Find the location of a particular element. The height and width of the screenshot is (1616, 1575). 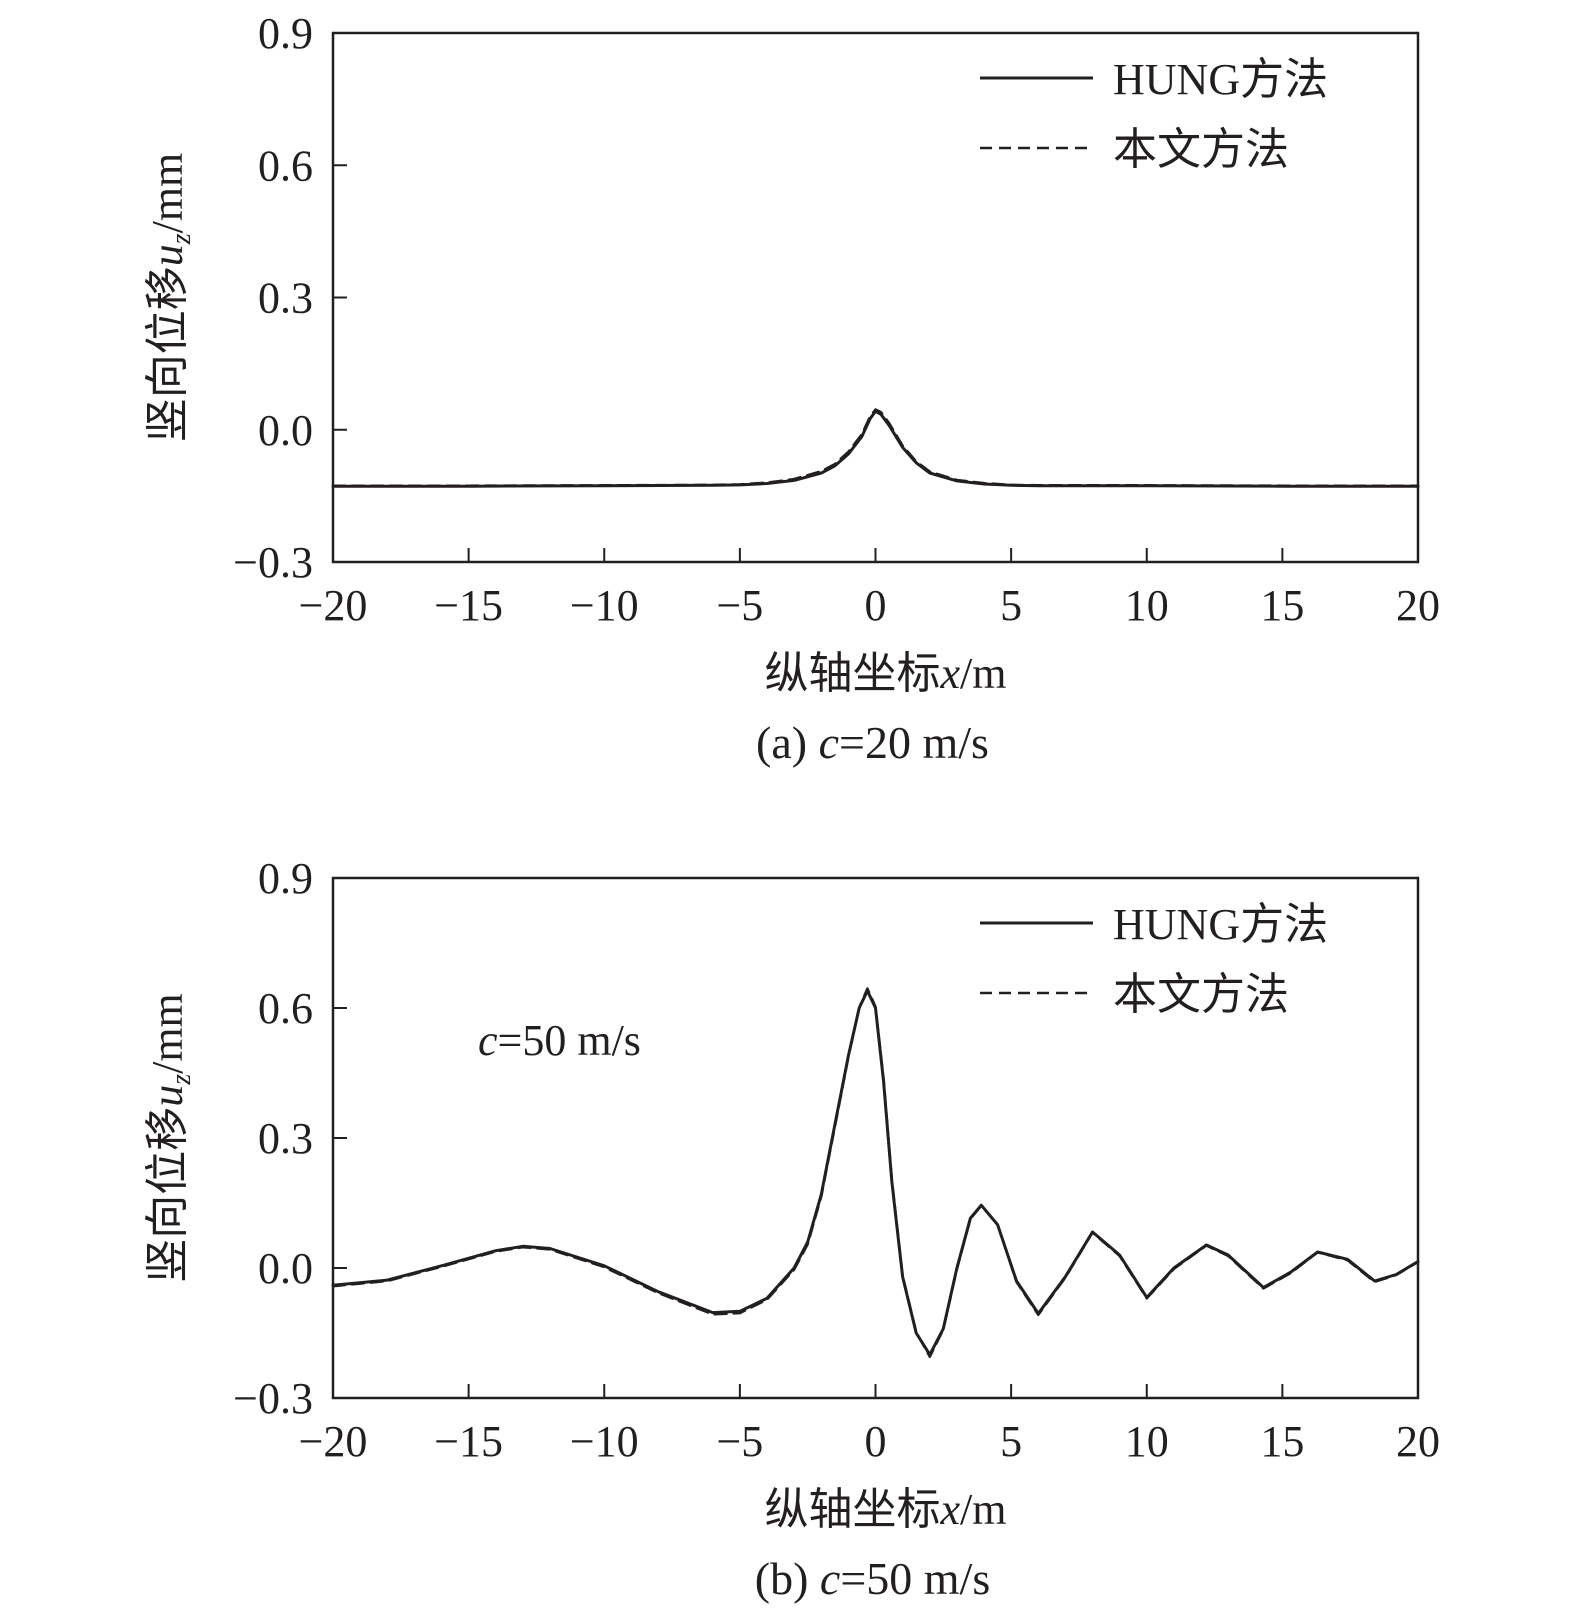

series-line-present-method is located at coordinates (875, 447).